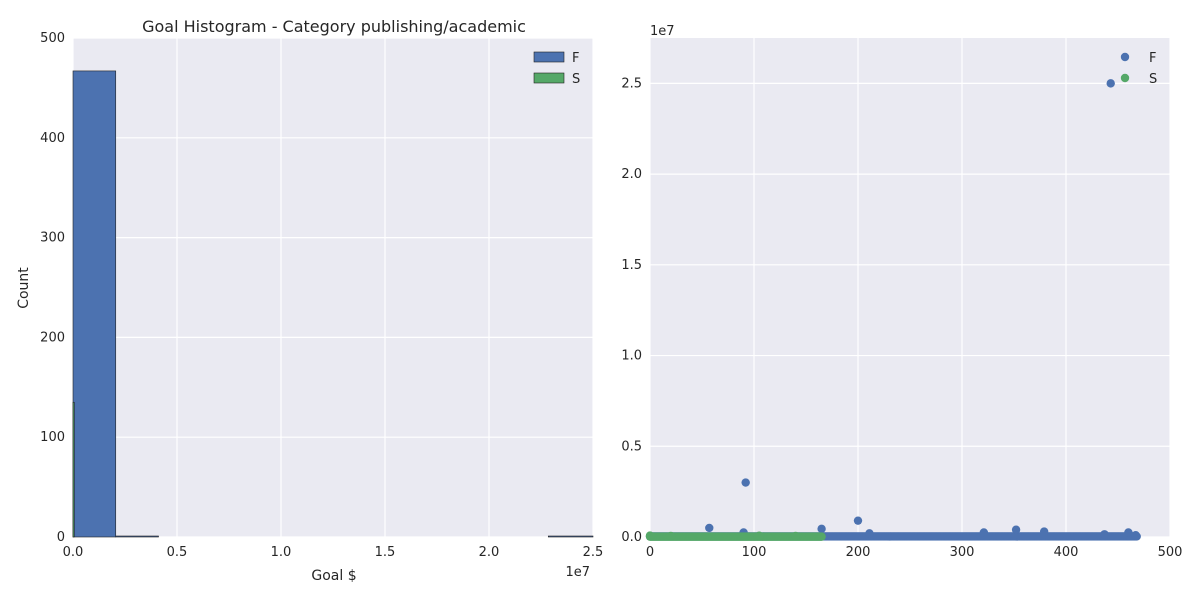 This screenshot has width=1200, height=600. Describe the element at coordinates (576, 79) in the screenshot. I see `histogram-legend-label-S: S` at that location.